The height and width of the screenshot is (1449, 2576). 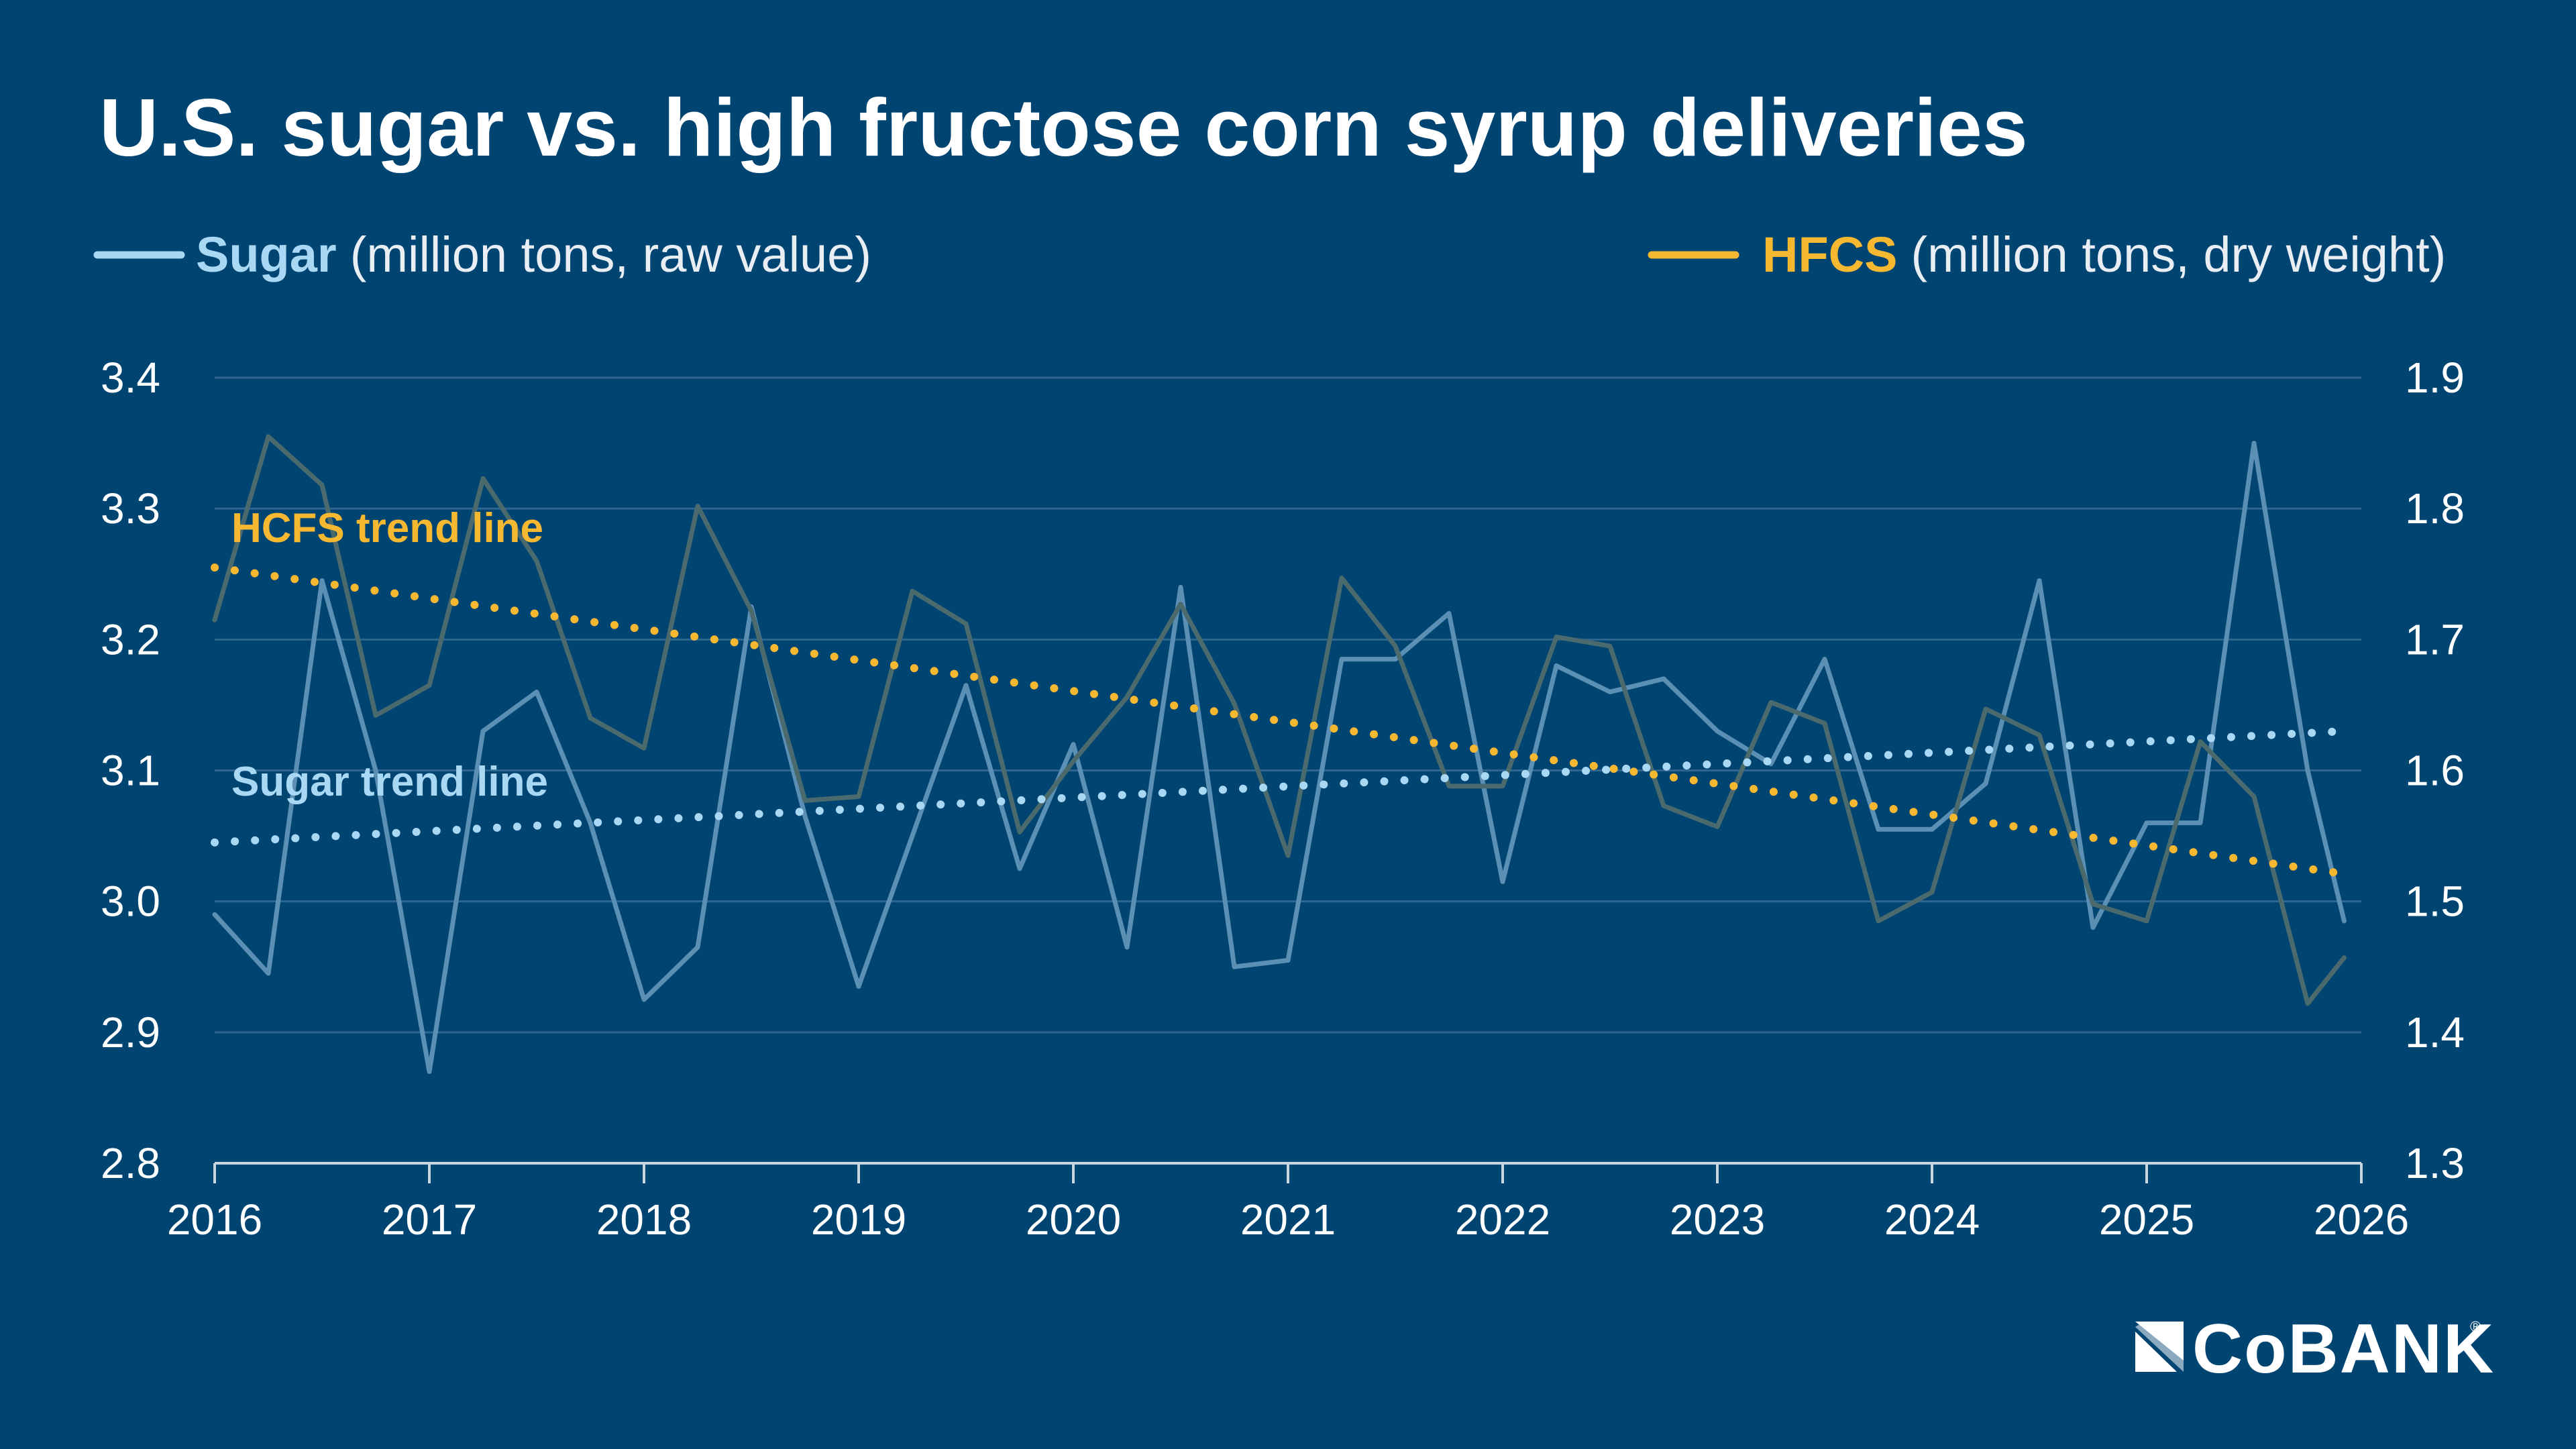 I want to click on cobank-logo-text: CoBANK, so click(x=2343, y=1349).